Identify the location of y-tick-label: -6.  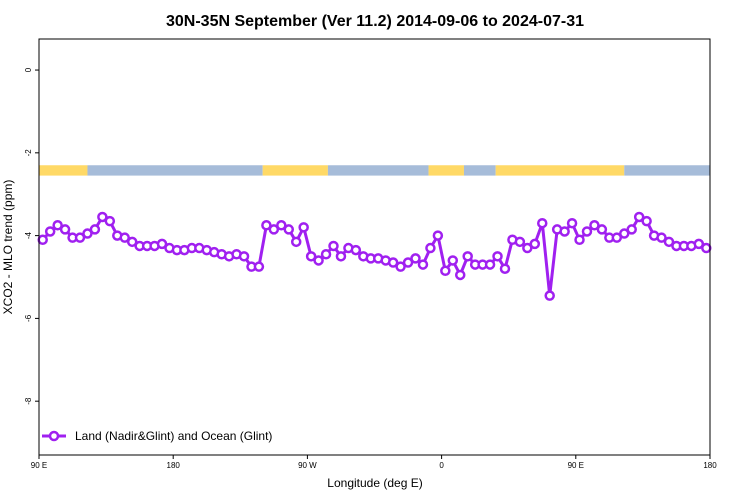
(28, 318).